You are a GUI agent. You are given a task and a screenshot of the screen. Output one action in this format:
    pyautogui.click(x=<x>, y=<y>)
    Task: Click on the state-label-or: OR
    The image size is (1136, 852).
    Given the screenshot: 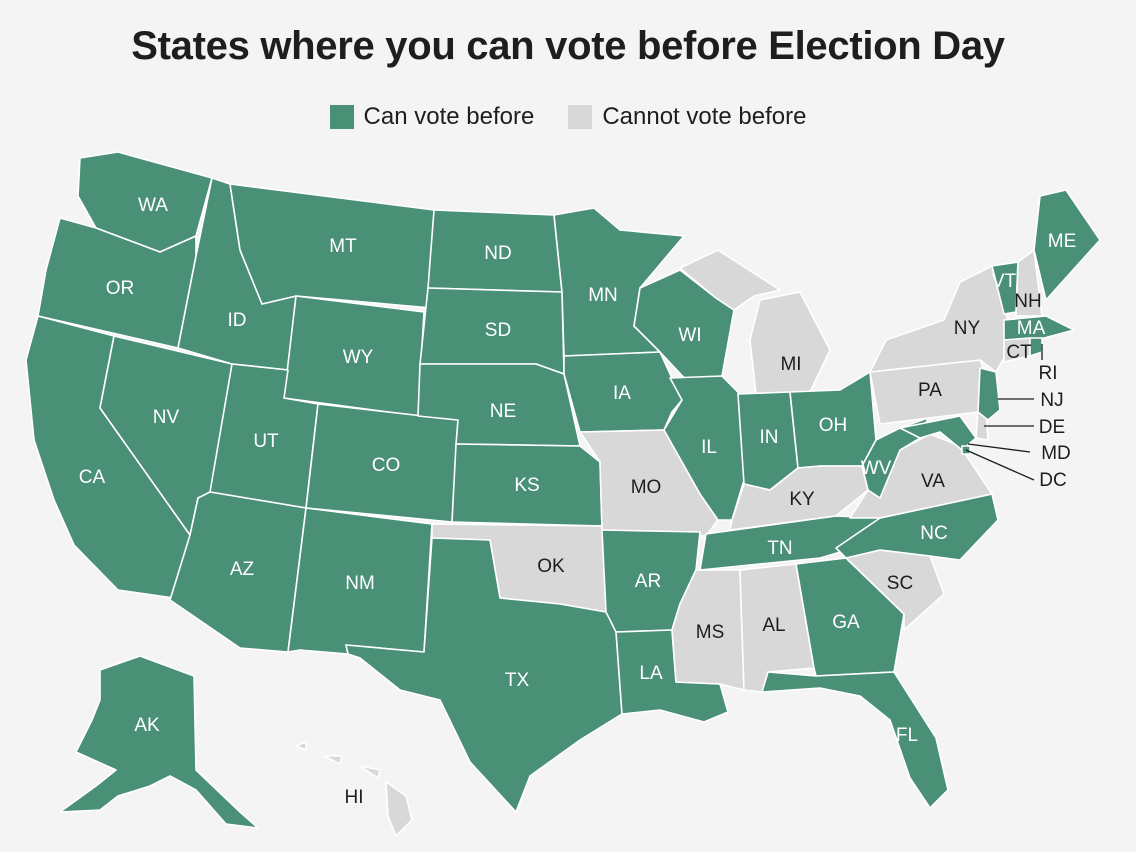 What is the action you would take?
    pyautogui.click(x=120, y=288)
    